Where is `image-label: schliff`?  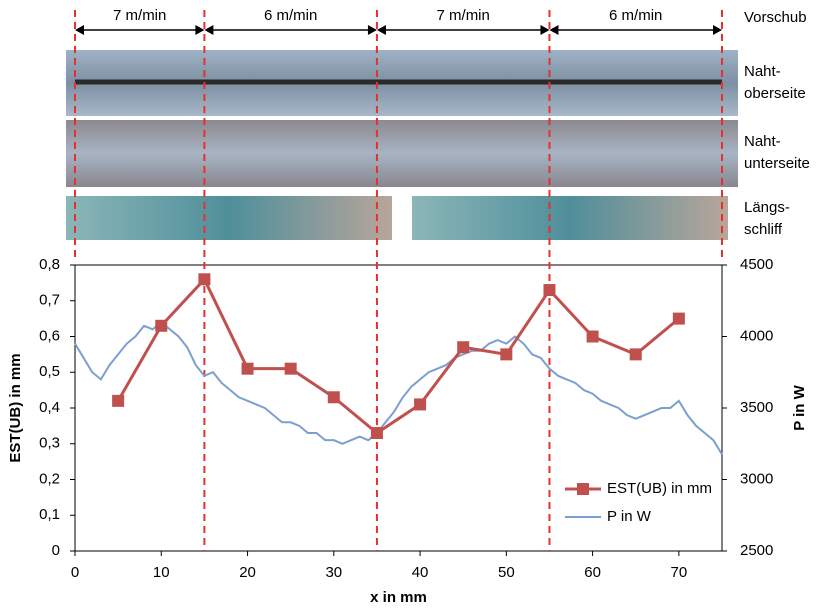 image-label: schliff is located at coordinates (763, 229).